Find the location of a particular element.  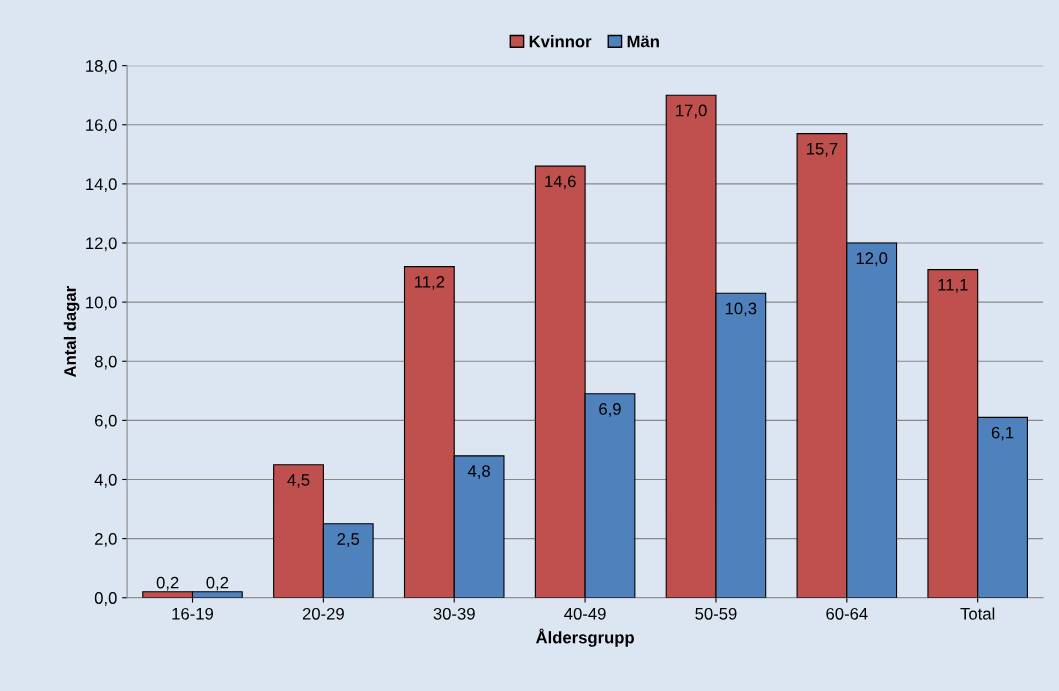

data-label: 15,7 is located at coordinates (822, 150).